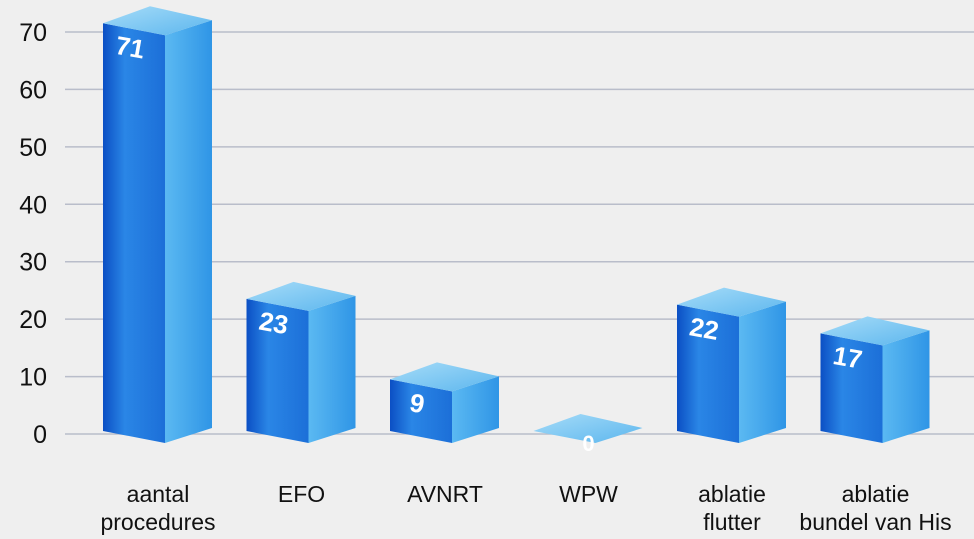 Image resolution: width=974 pixels, height=539 pixels. What do you see at coordinates (704, 328) in the screenshot?
I see `value-label: 22` at bounding box center [704, 328].